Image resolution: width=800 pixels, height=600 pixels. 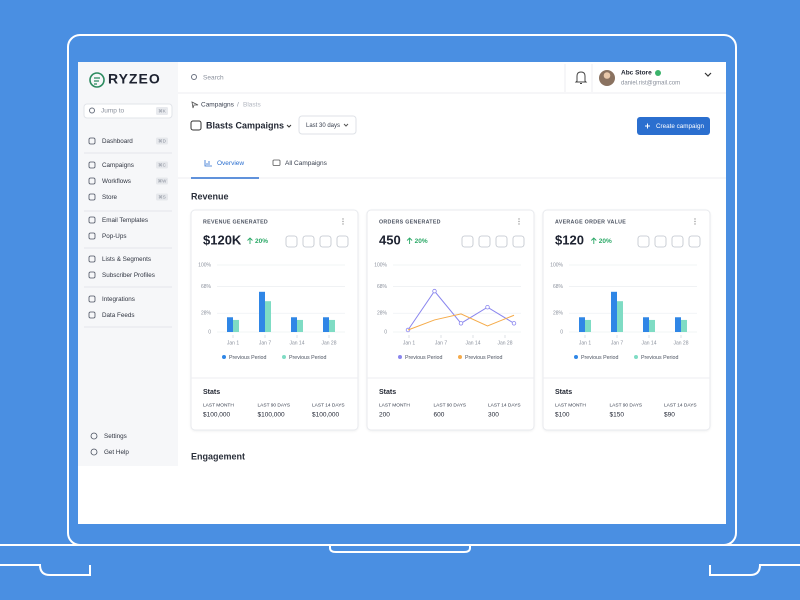 What do you see at coordinates (380, 265) in the screenshot?
I see `y-tick-label: 100%` at bounding box center [380, 265].